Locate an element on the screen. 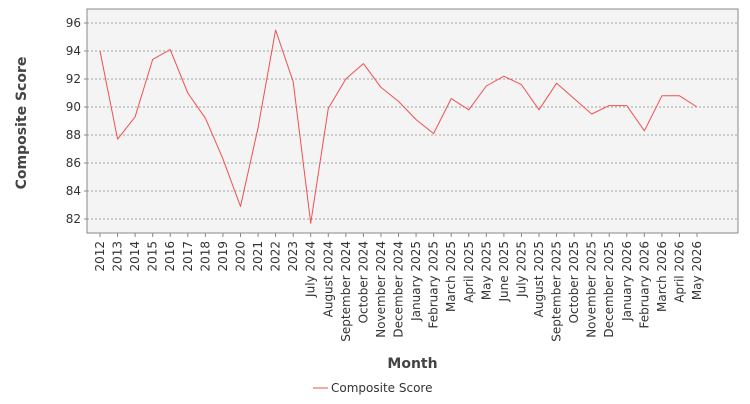 Image resolution: width=750 pixels, height=404 pixels. x-tick-label: 2014 is located at coordinates (135, 256).